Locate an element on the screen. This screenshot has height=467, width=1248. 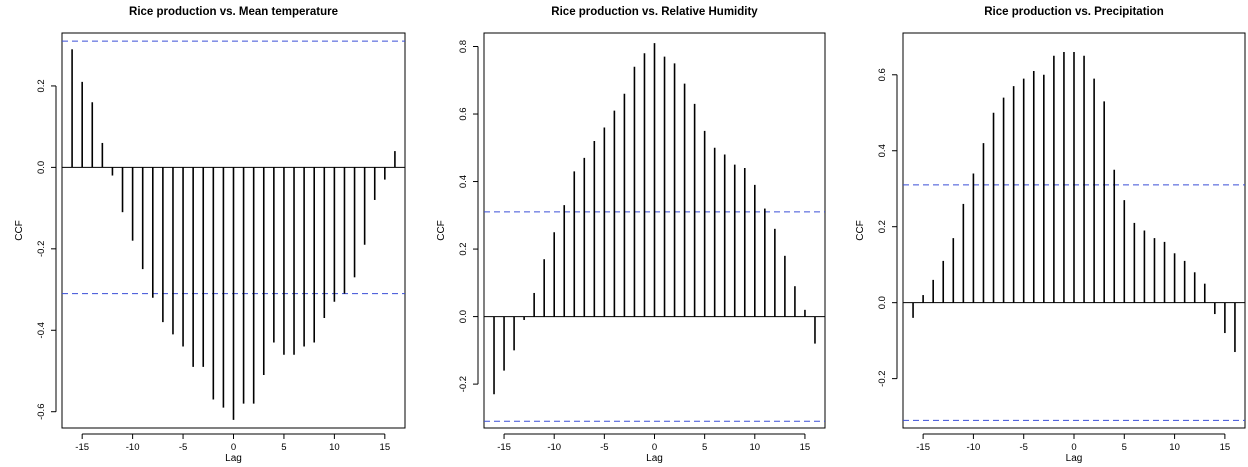
chart-title: Rice production vs. Precipitation is located at coordinates (1074, 12).